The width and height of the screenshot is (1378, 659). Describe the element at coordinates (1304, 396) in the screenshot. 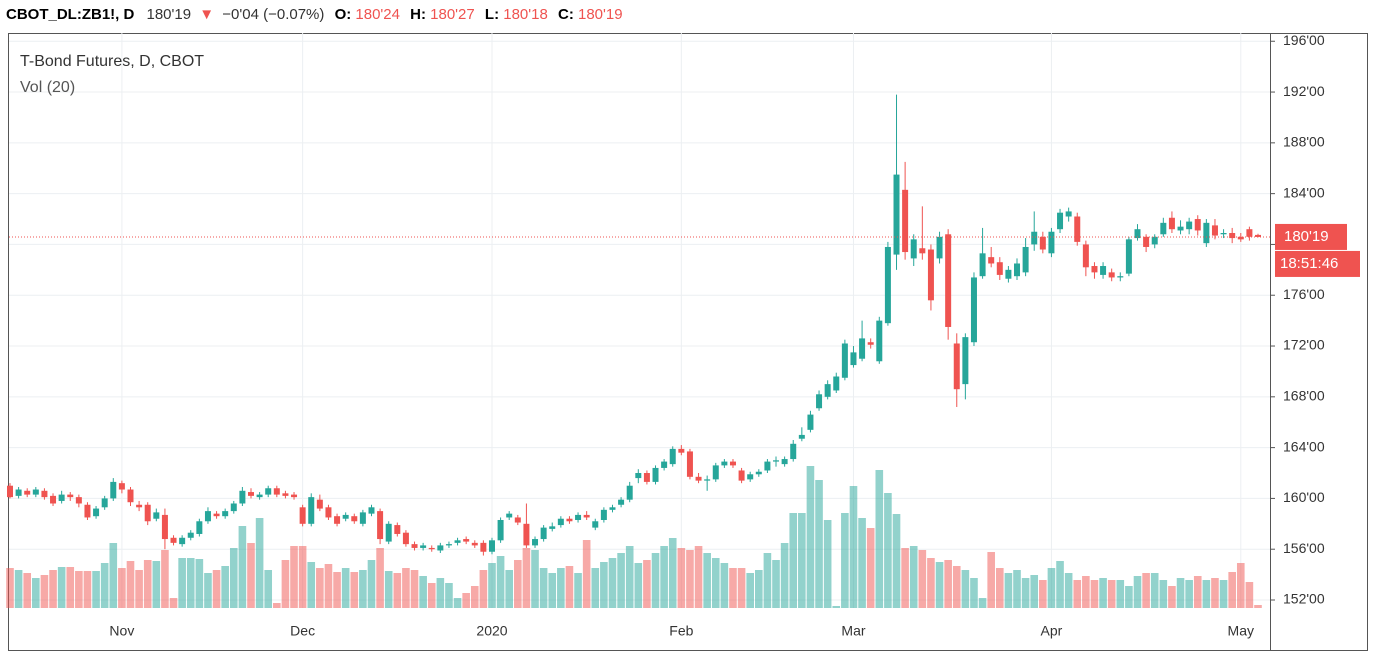

I see `y-tick-label: 168'00` at that location.